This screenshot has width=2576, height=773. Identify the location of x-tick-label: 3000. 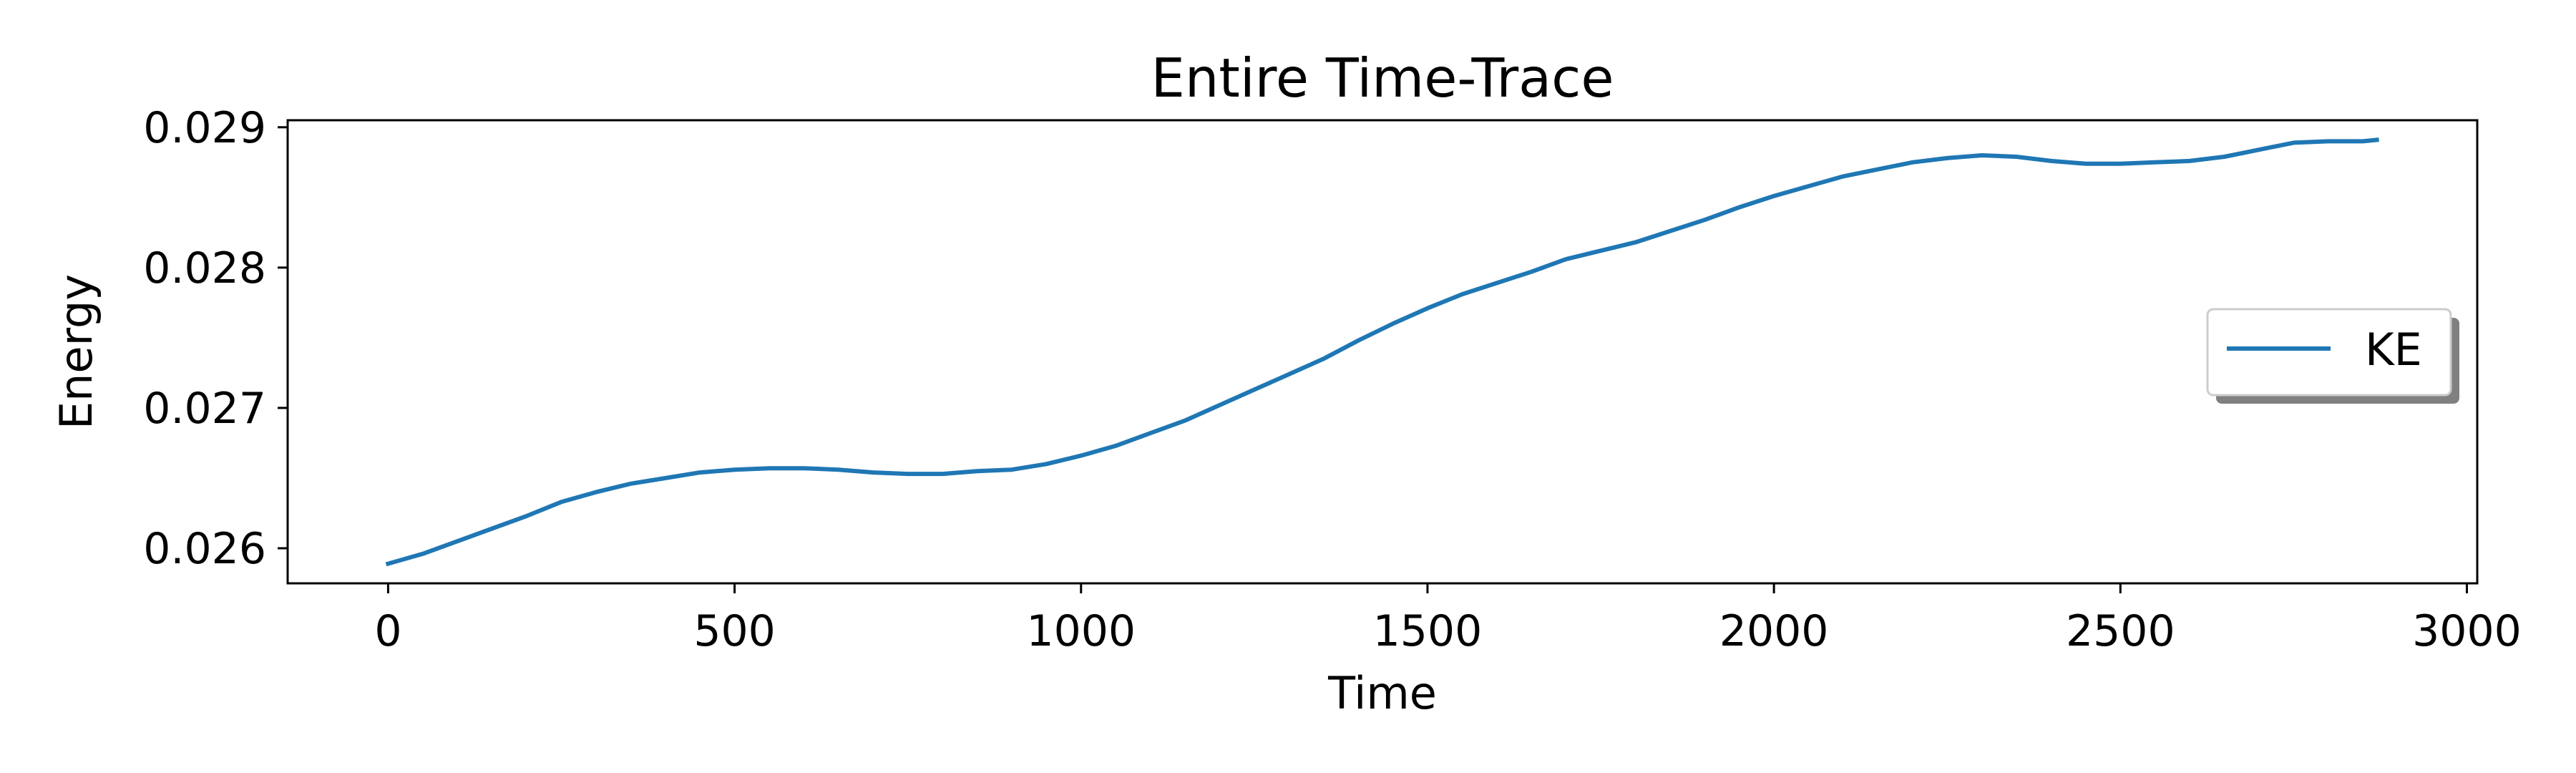
(2467, 631).